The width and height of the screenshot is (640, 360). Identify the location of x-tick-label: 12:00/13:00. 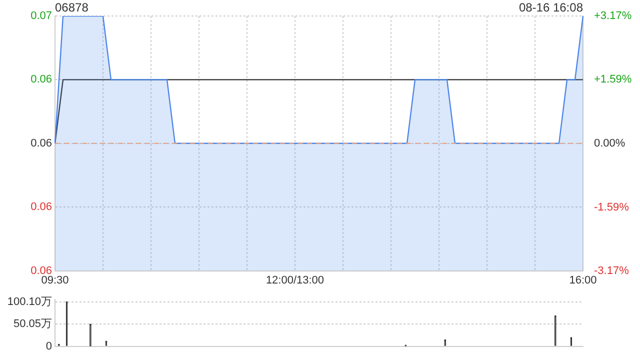
(295, 280).